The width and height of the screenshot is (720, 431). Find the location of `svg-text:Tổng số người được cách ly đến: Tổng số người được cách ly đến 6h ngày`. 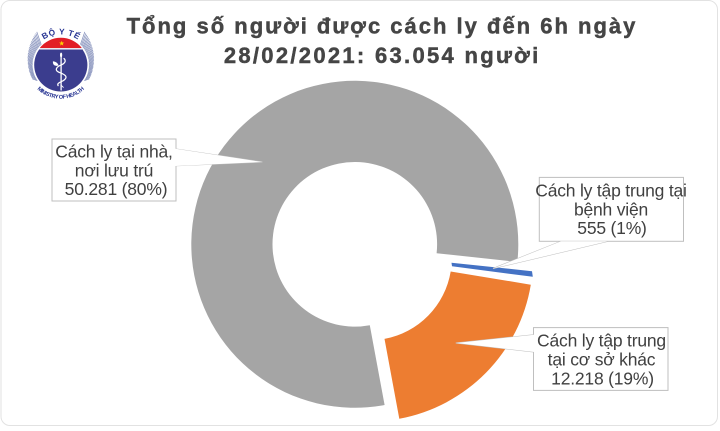

svg-text:Tổng số người được cách ly đến: Tổng số người được cách ly đến 6h ngày is located at coordinates (382, 25).